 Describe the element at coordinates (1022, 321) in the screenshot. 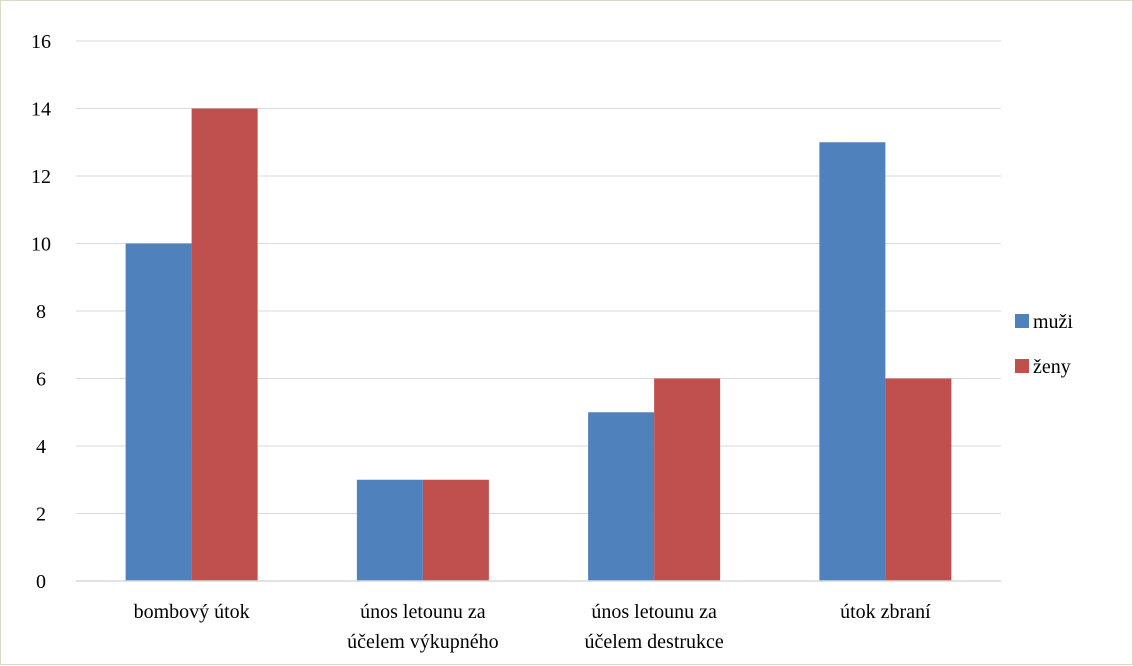

I see `legend-swatch-muži` at that location.